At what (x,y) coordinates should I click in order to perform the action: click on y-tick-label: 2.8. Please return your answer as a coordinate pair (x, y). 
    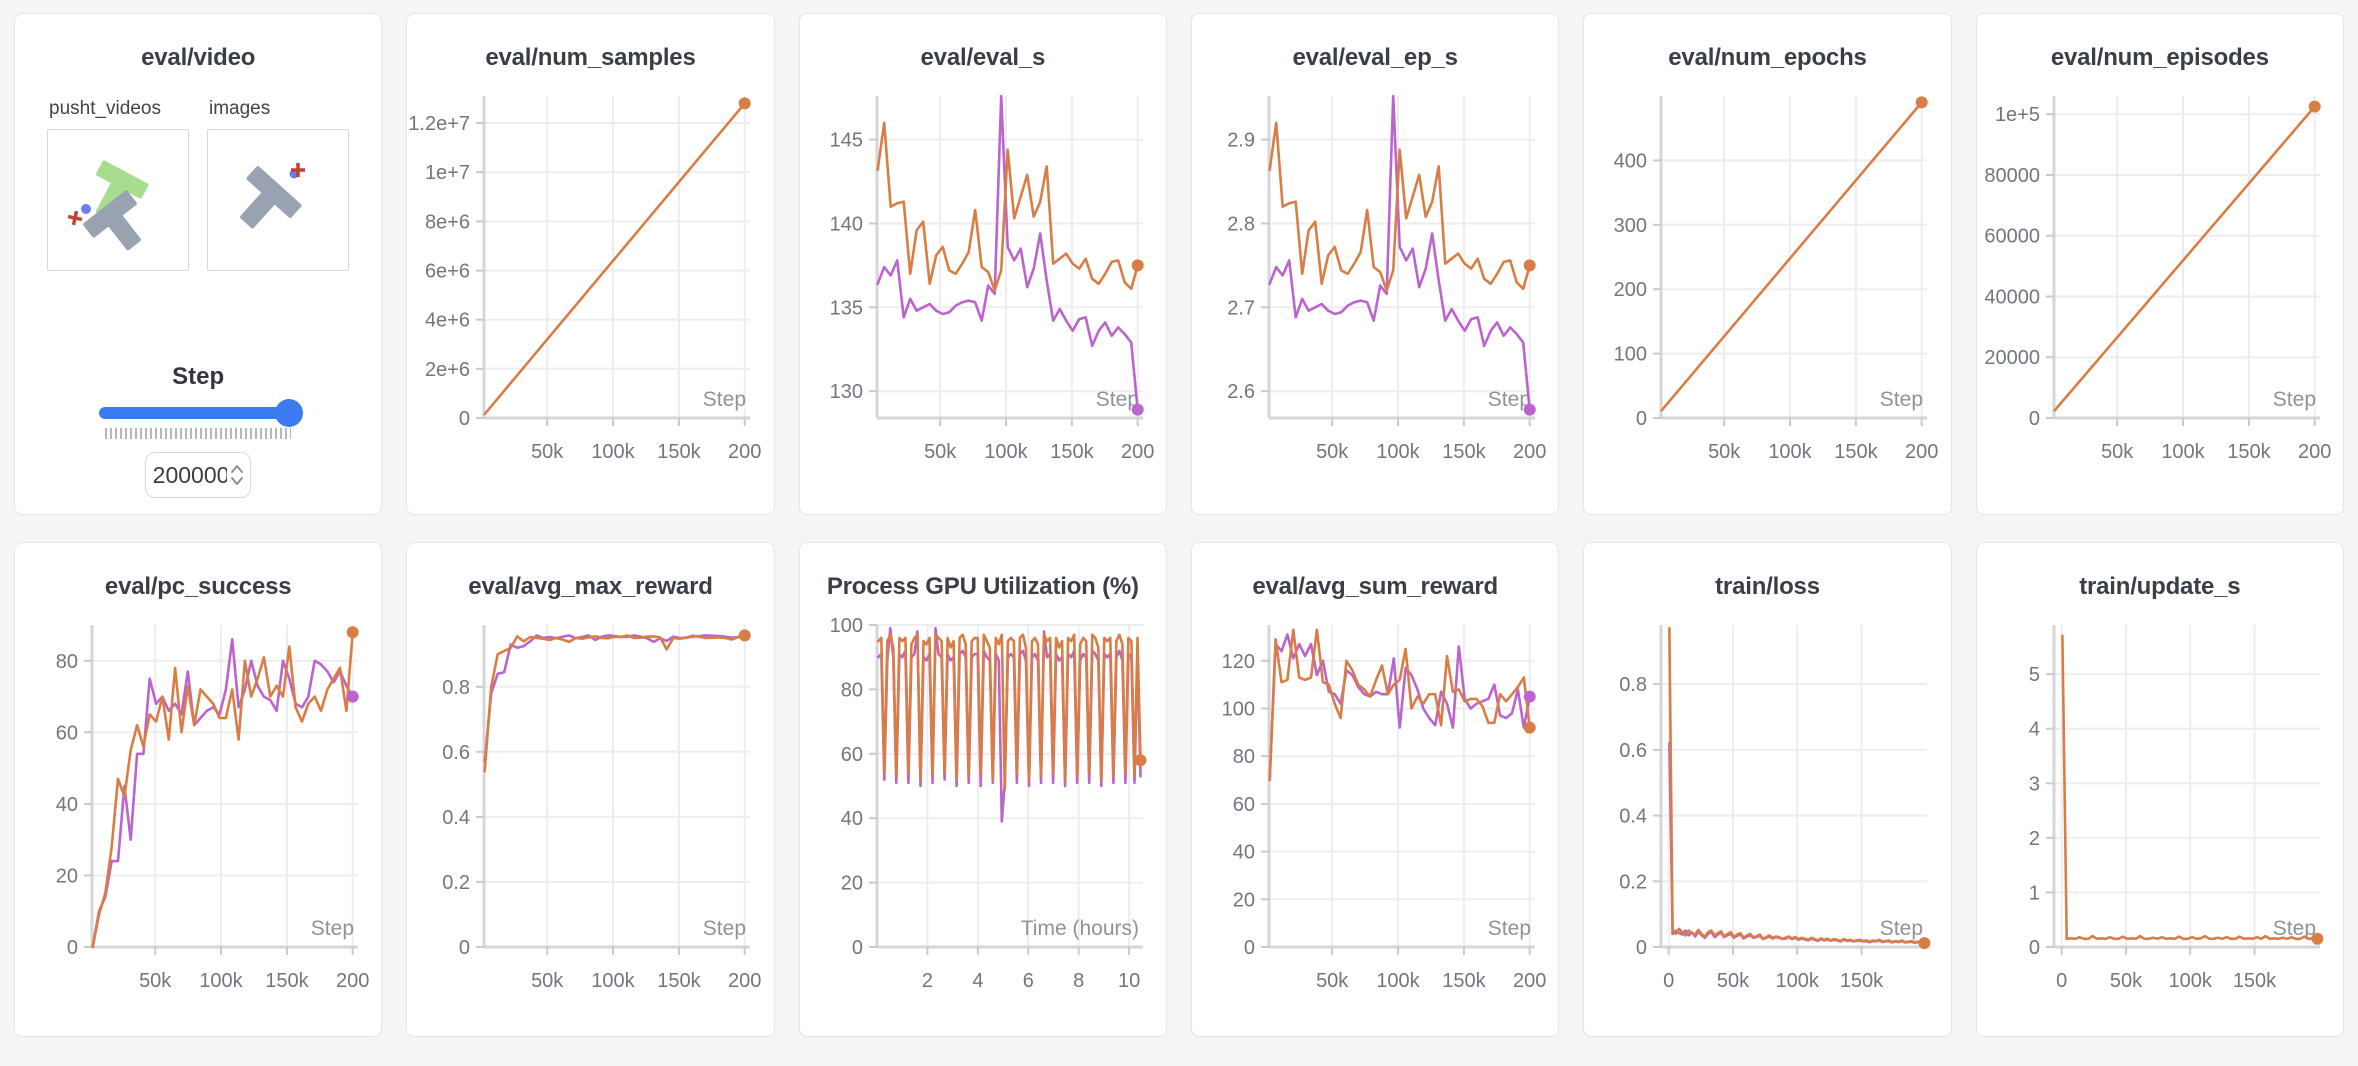
    Looking at the image, I should click on (1241, 225).